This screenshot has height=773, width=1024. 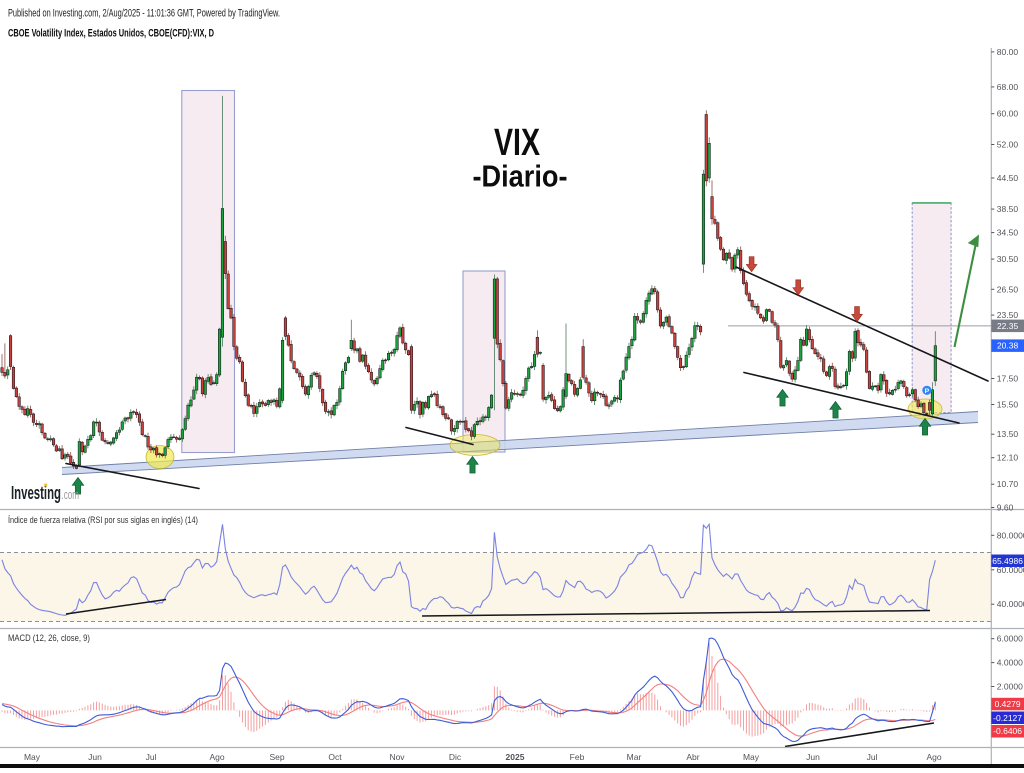 What do you see at coordinates (1010, 535) in the screenshot?
I see `svg-text: 80.0000` at bounding box center [1010, 535].